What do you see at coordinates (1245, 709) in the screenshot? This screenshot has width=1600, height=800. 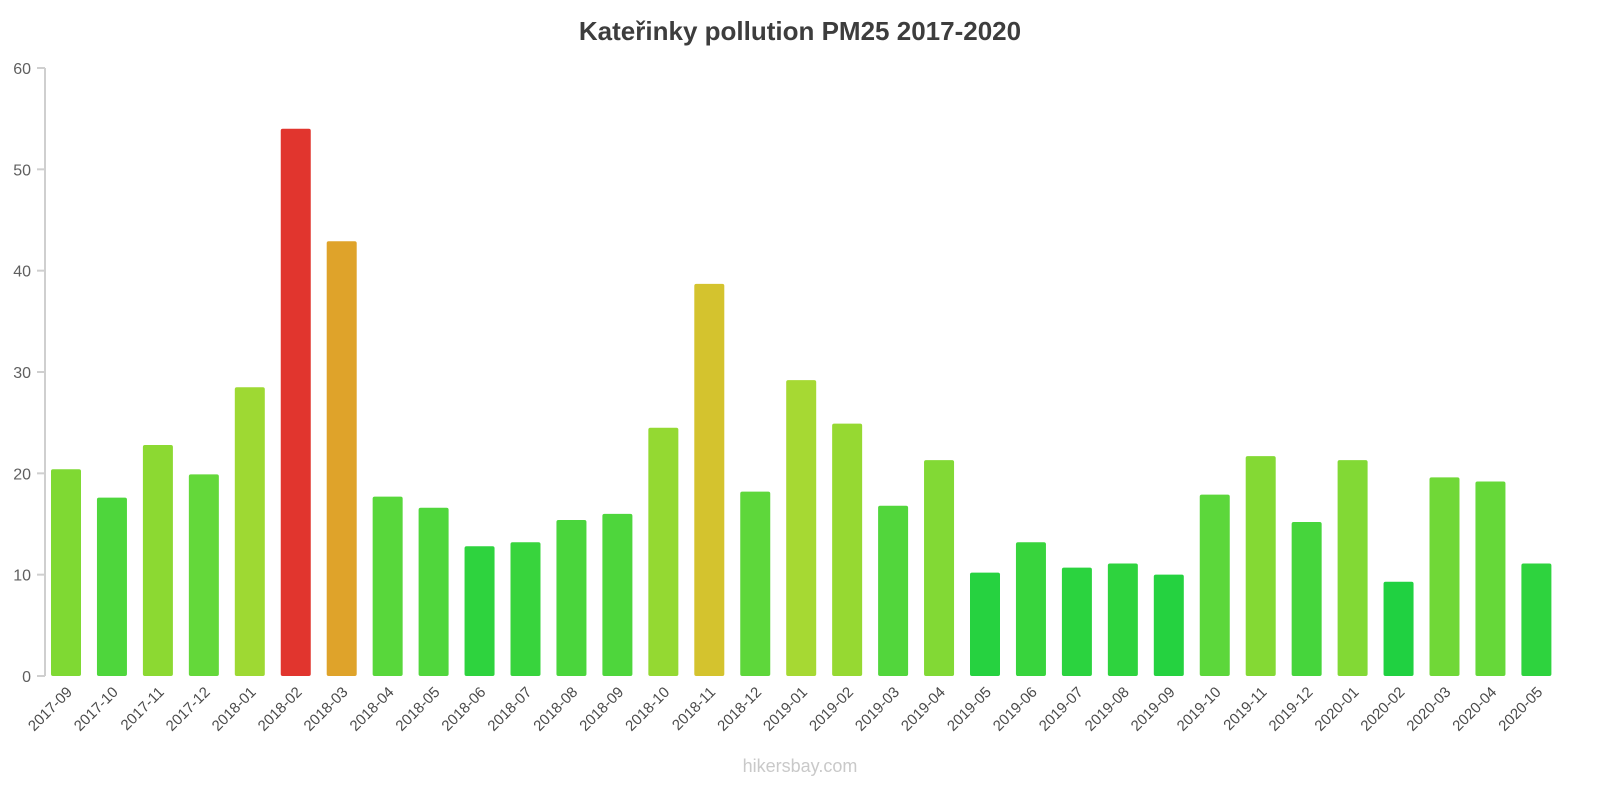 I see `x-tick-label: 2019-11` at bounding box center [1245, 709].